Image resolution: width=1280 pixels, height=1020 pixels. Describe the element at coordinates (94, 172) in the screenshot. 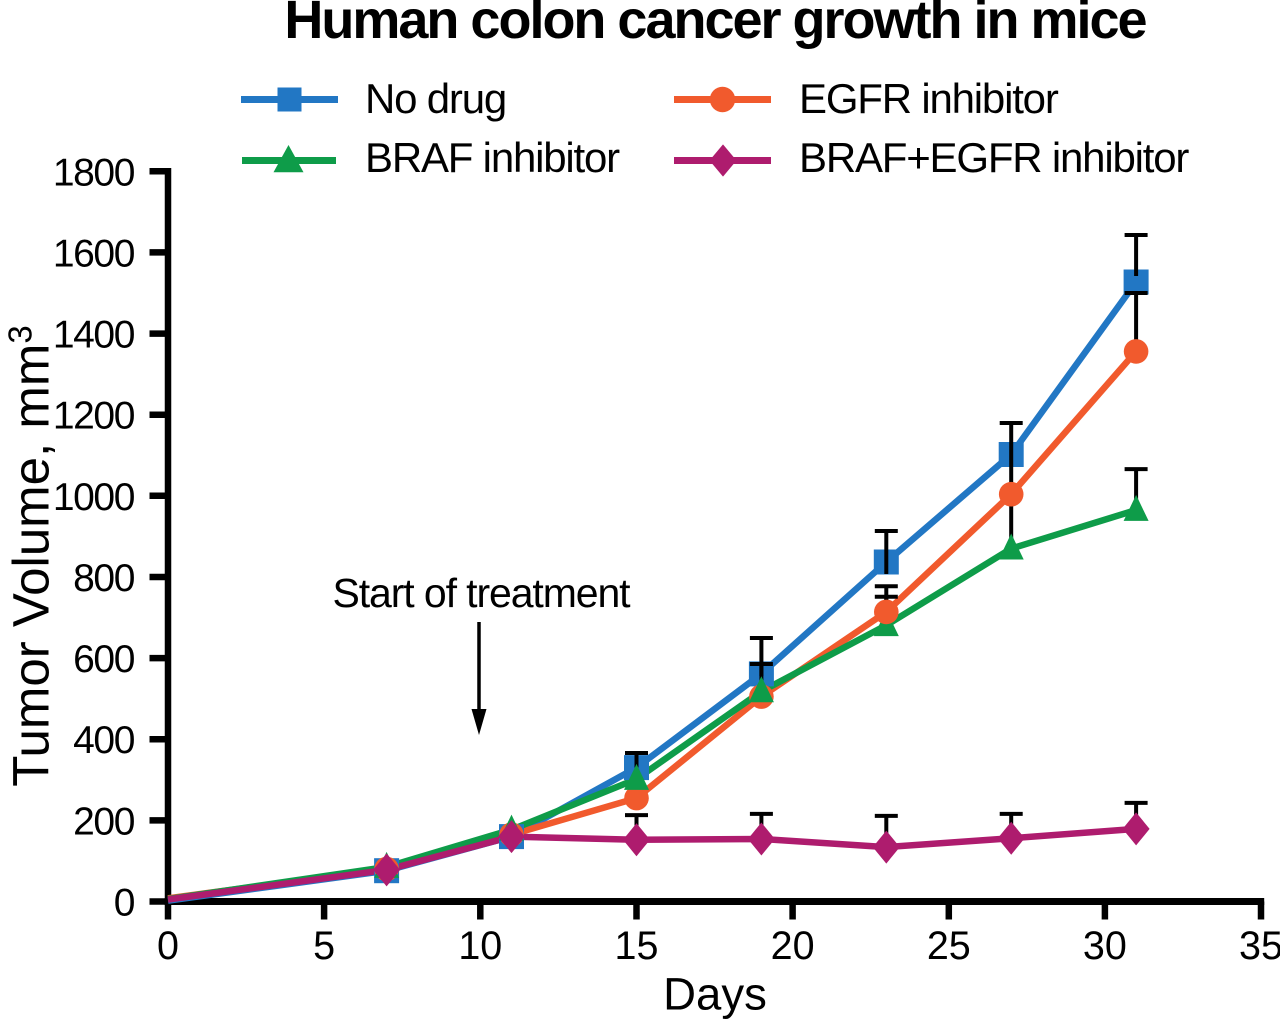

I see `svg-text: 1800` at that location.